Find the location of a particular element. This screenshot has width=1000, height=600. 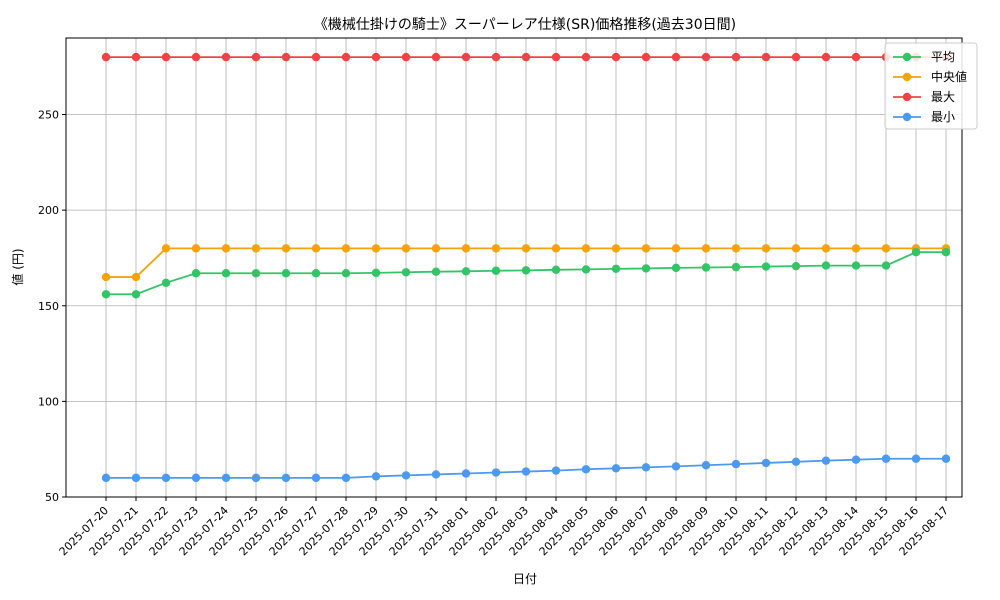

legend-label: 平均 is located at coordinates (943, 57).